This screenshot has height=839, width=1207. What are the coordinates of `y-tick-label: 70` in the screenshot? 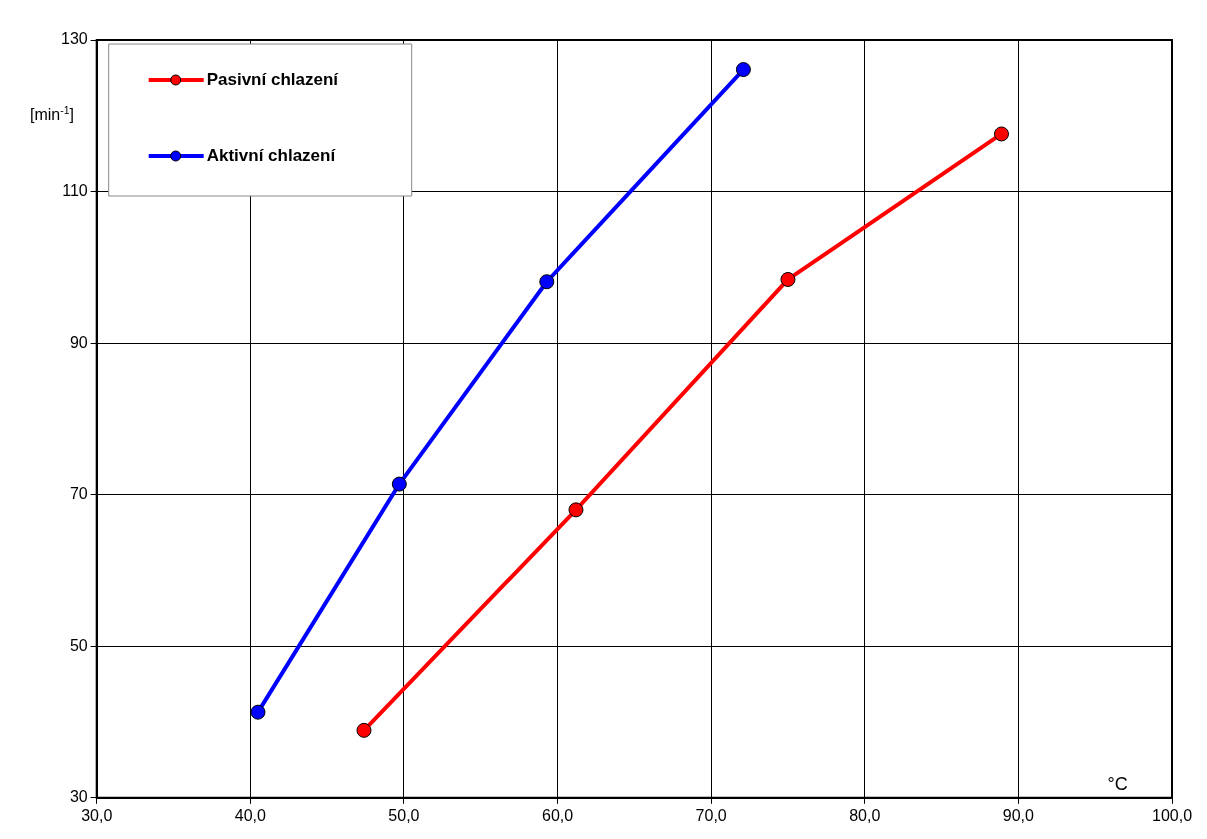 It's located at (78, 494).